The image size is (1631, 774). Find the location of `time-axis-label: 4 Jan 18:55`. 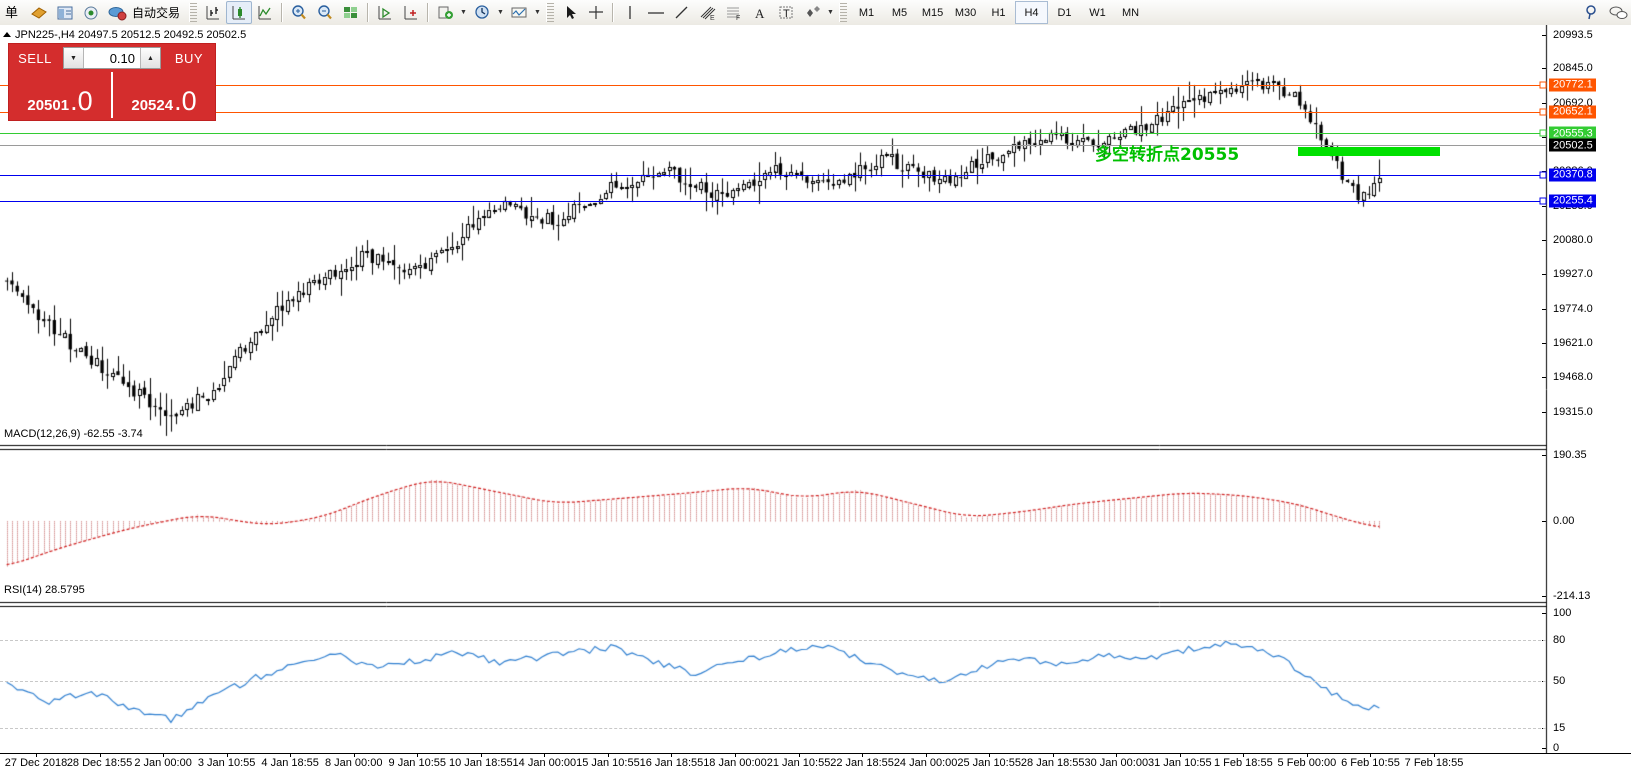

time-axis-label: 4 Jan 18:55 is located at coordinates (290, 763).